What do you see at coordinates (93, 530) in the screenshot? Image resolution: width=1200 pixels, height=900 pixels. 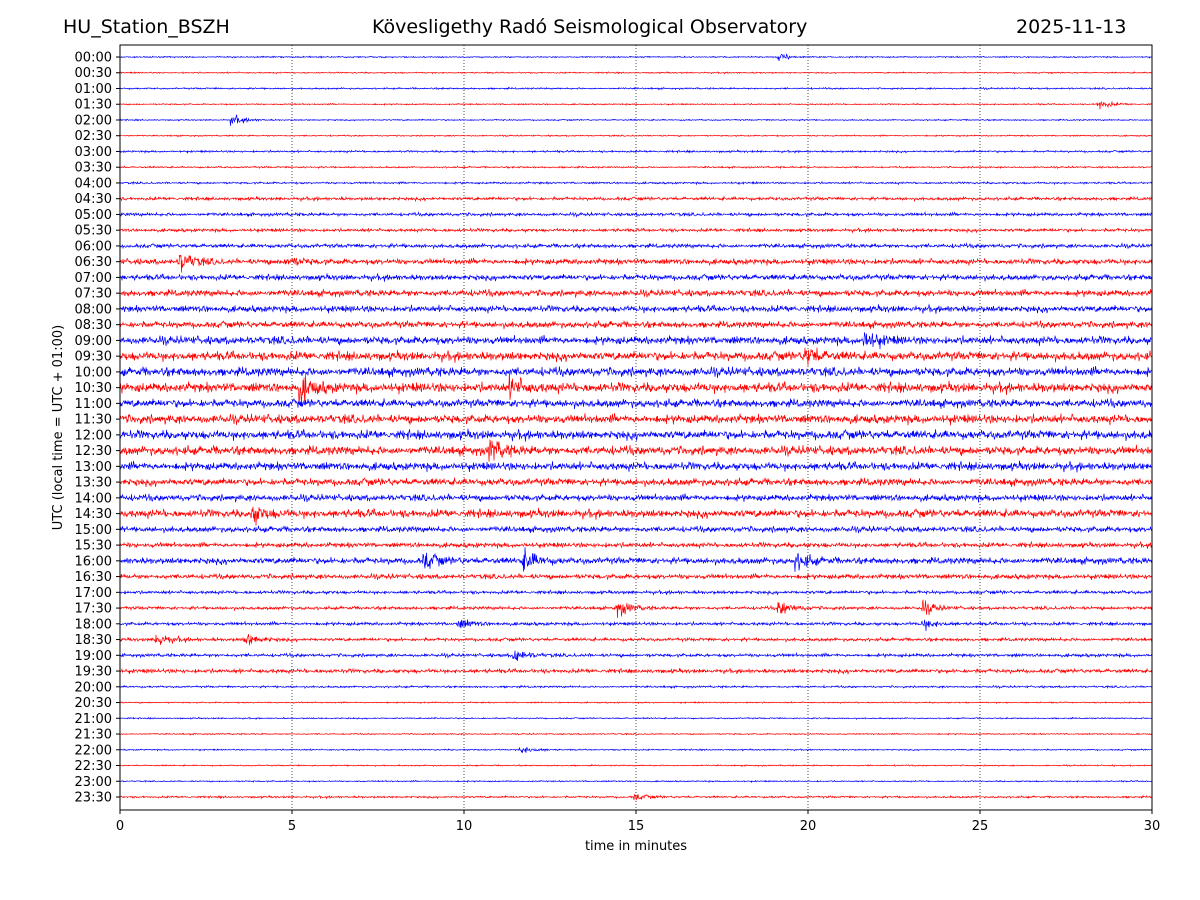 I see `y-tick-label: 15:00` at bounding box center [93, 530].